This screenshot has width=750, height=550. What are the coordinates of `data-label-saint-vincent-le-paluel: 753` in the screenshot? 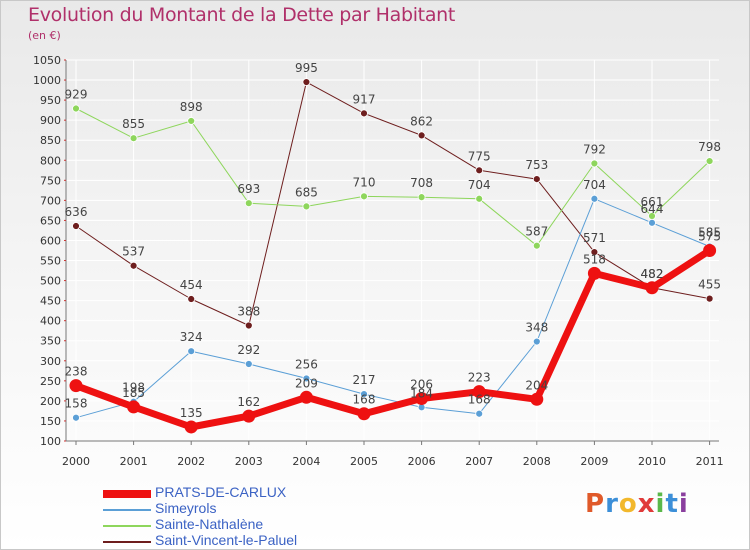 It's located at (536, 165).